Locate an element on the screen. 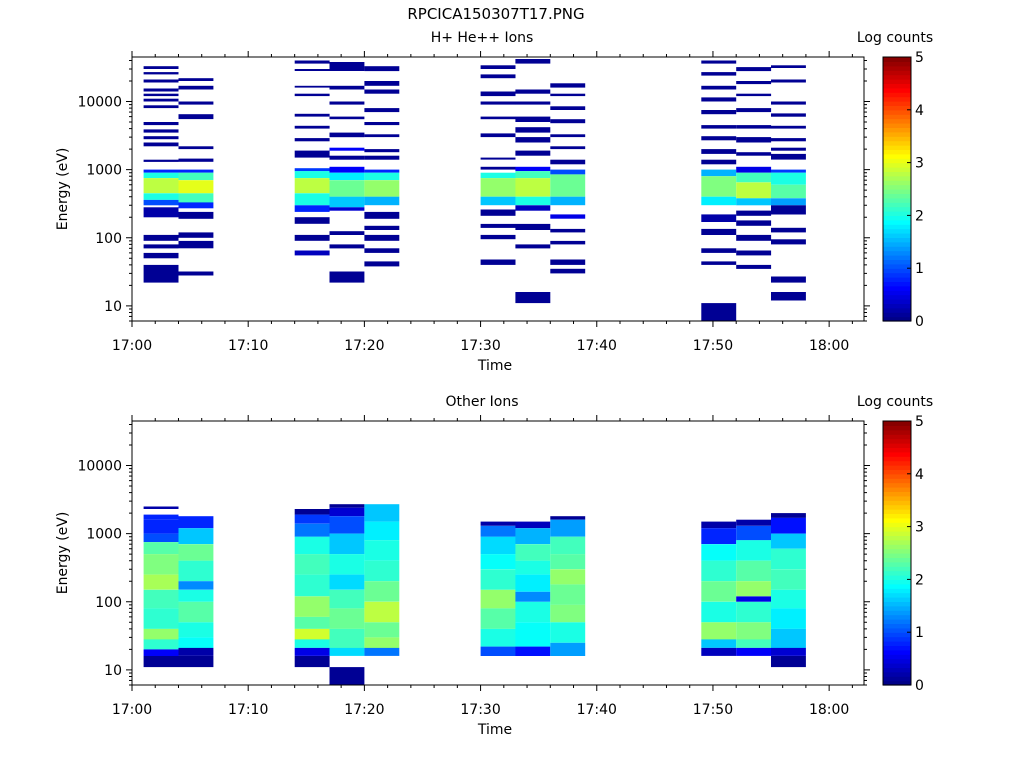  x-tick-label: 17:10 is located at coordinates (248, 346).